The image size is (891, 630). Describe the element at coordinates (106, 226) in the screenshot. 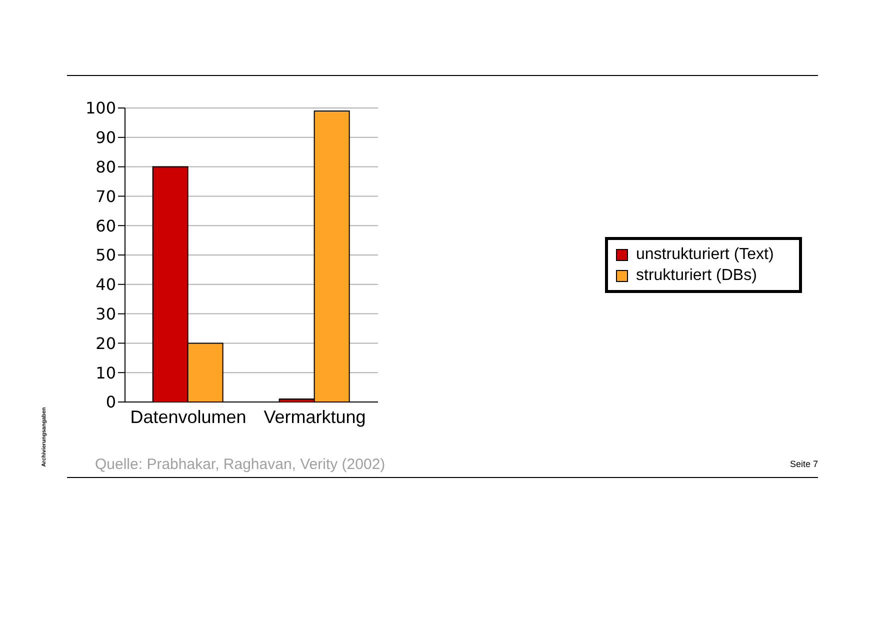

I see `y-tick-label: 60` at that location.